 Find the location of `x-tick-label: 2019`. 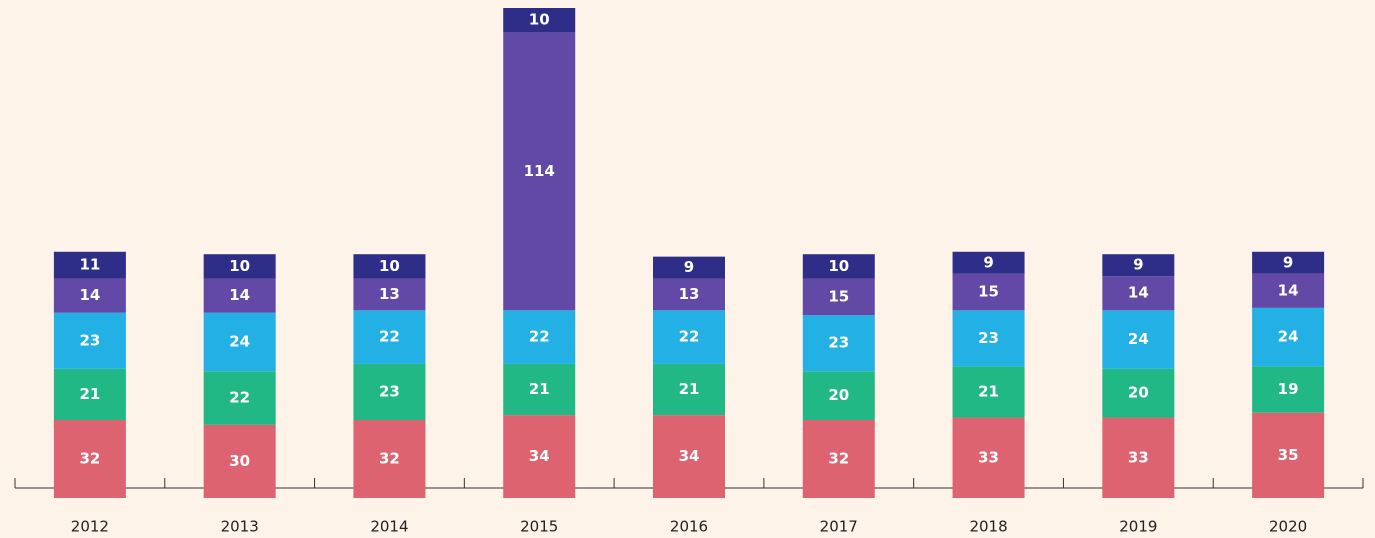

x-tick-label: 2019 is located at coordinates (1138, 527).